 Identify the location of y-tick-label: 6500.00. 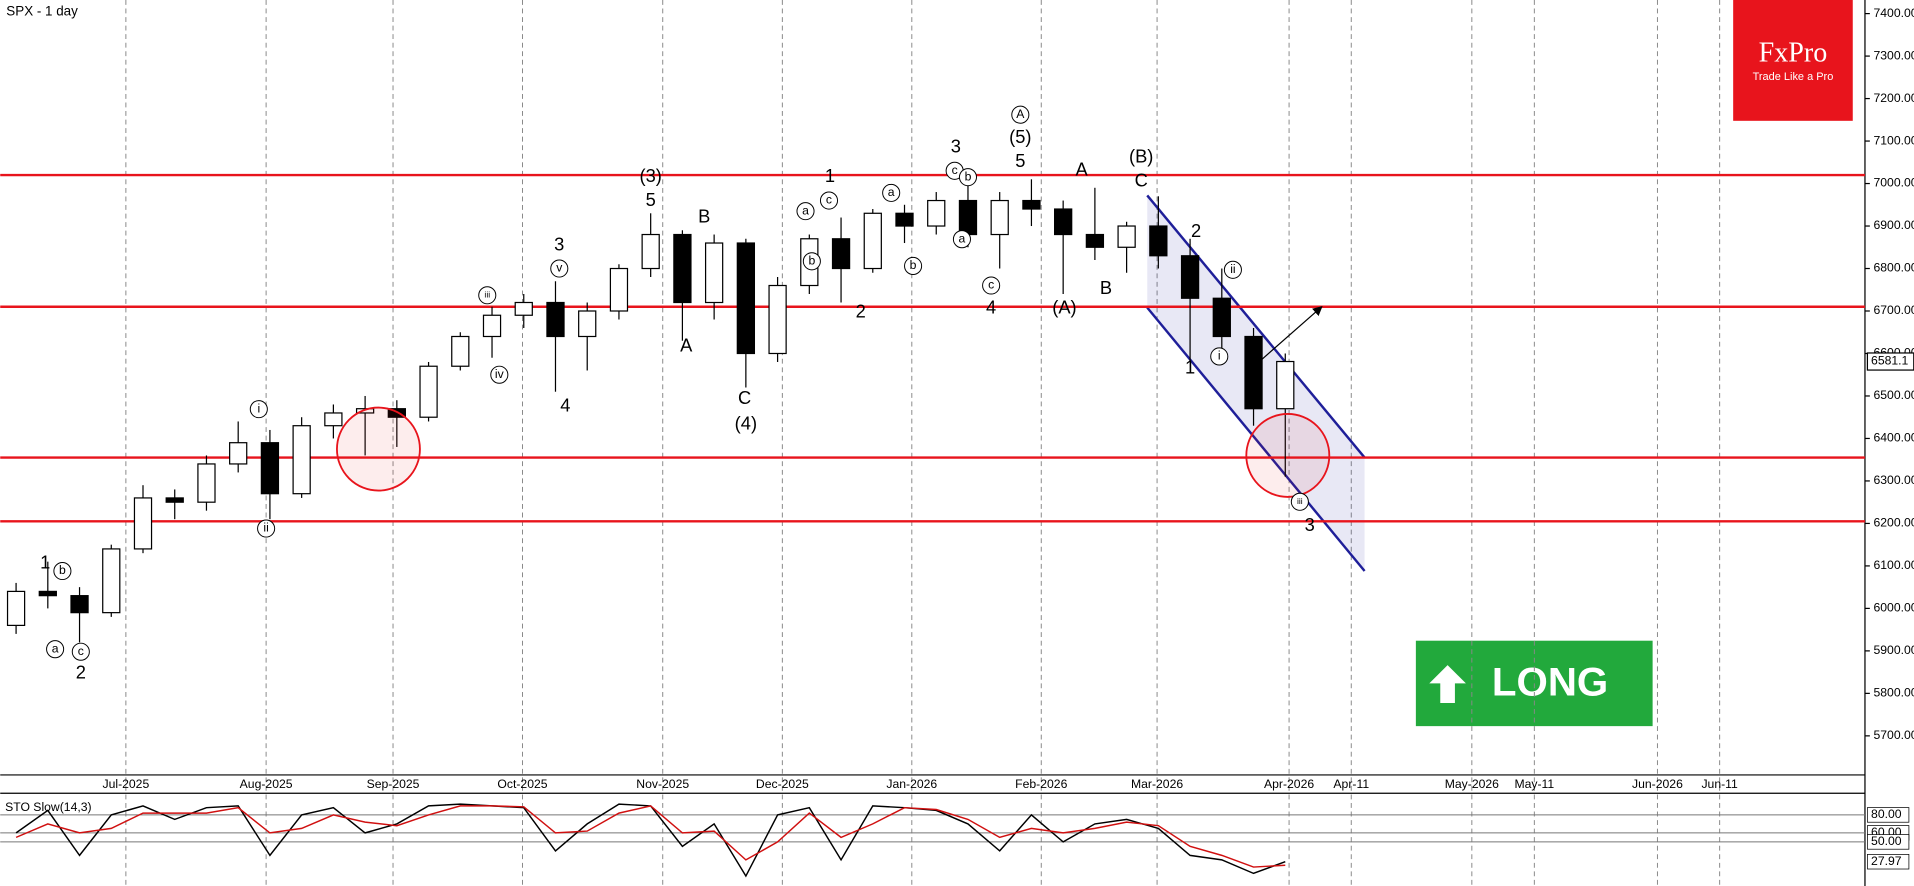
(1894, 395).